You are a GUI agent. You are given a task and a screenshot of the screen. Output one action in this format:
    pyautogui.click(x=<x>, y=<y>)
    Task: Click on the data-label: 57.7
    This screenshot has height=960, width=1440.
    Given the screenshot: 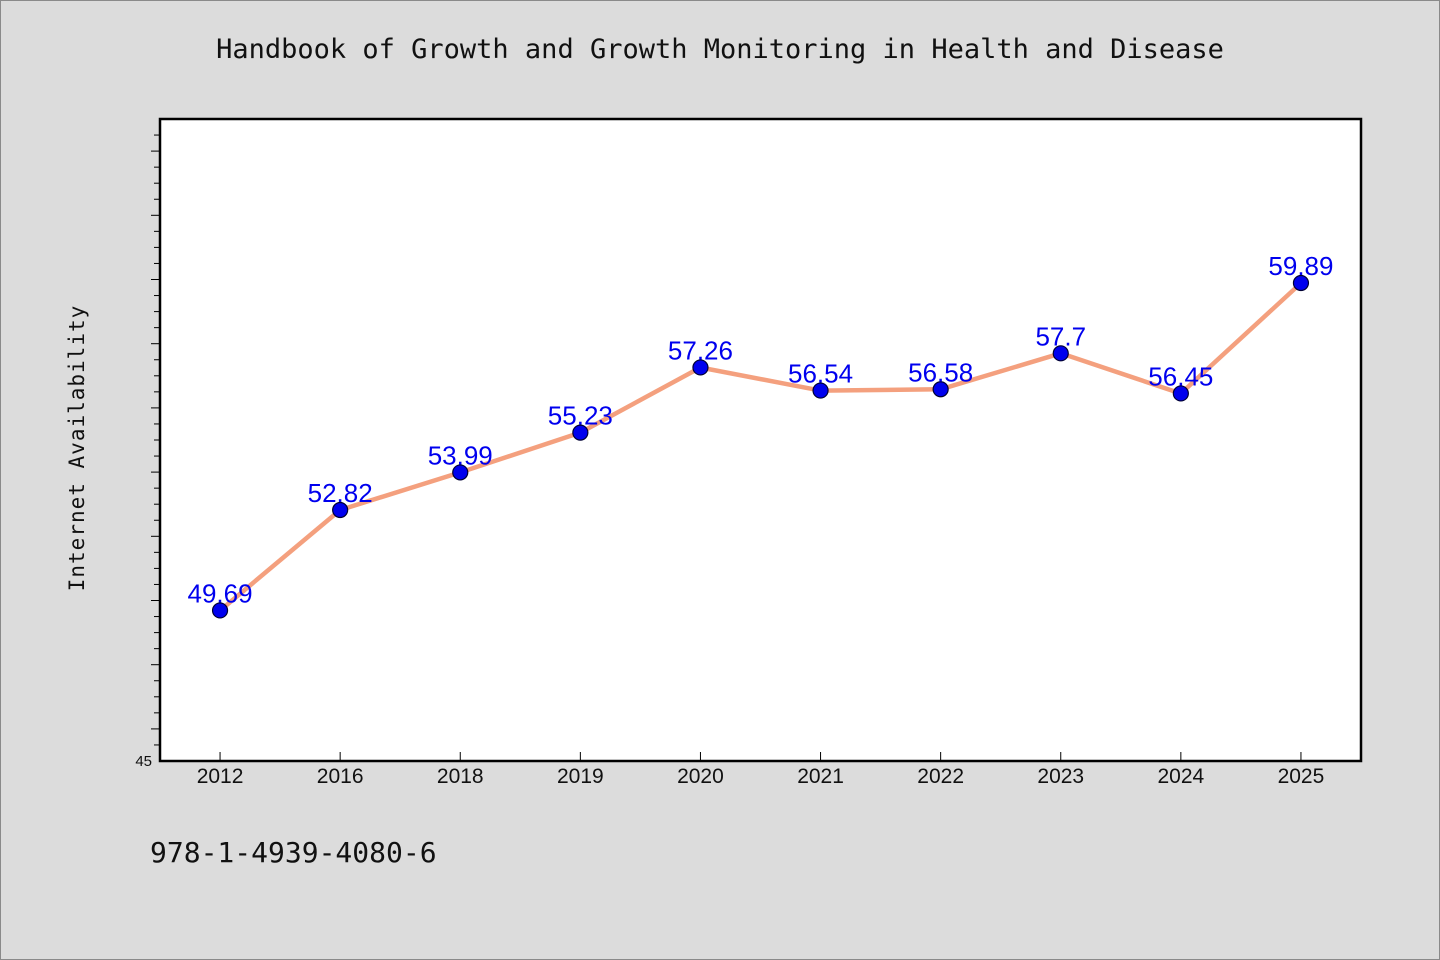 What is the action you would take?
    pyautogui.click(x=1060, y=336)
    